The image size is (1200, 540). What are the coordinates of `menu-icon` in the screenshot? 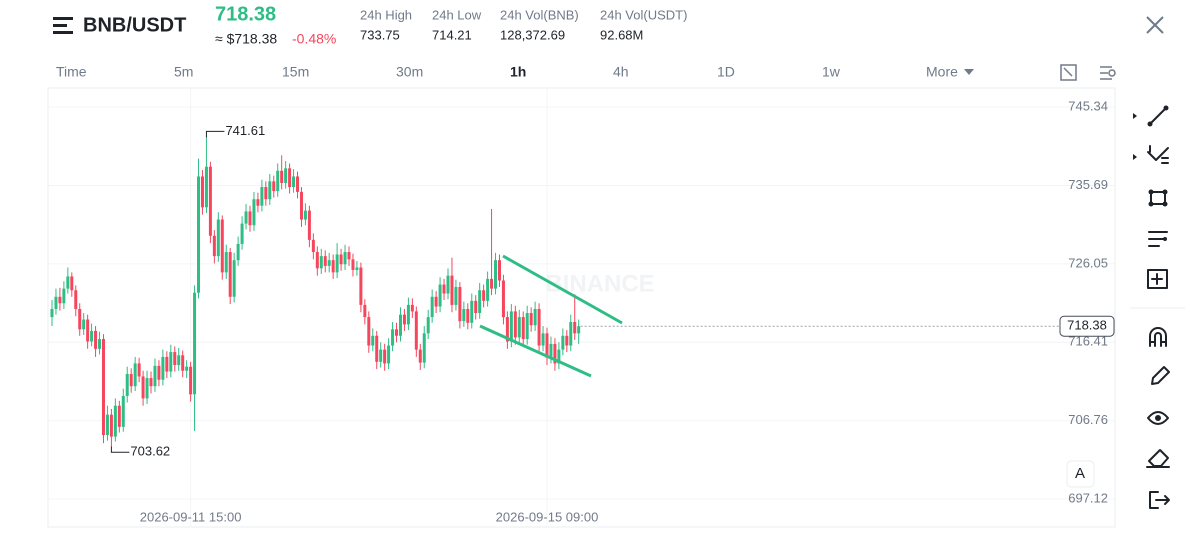 It's located at (63, 25).